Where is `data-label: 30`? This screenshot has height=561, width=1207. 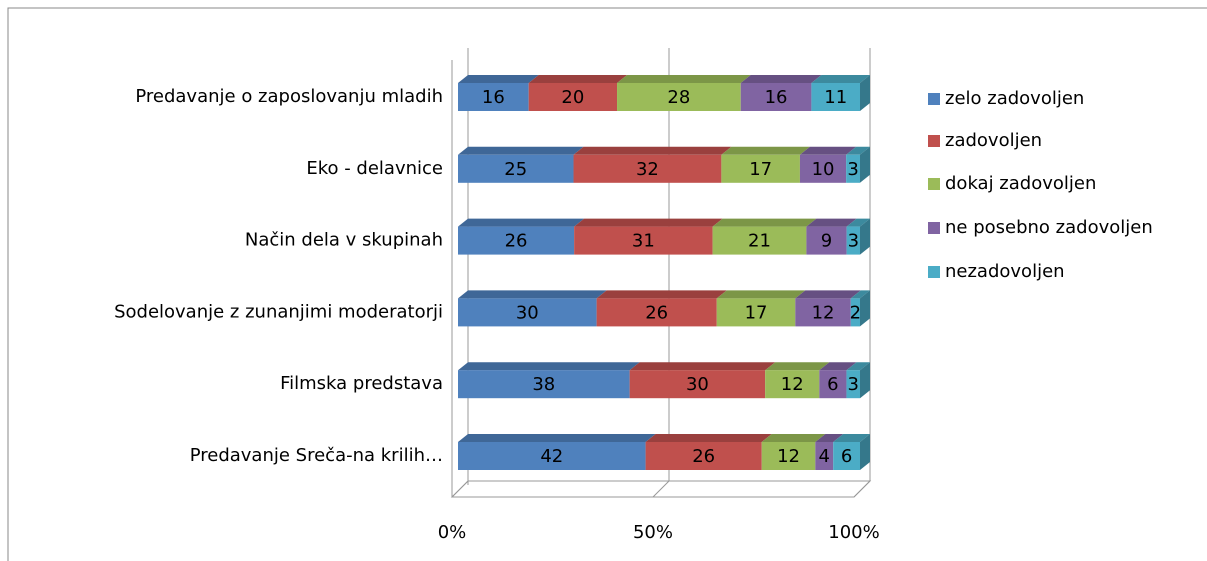 data-label: 30 is located at coordinates (697, 384).